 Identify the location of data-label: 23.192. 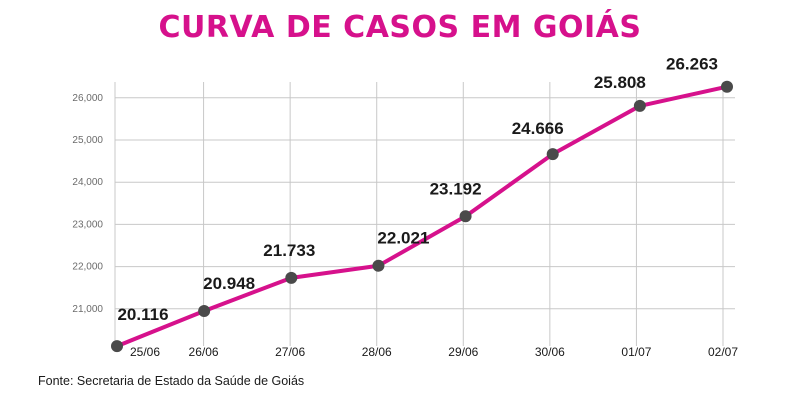
(456, 188).